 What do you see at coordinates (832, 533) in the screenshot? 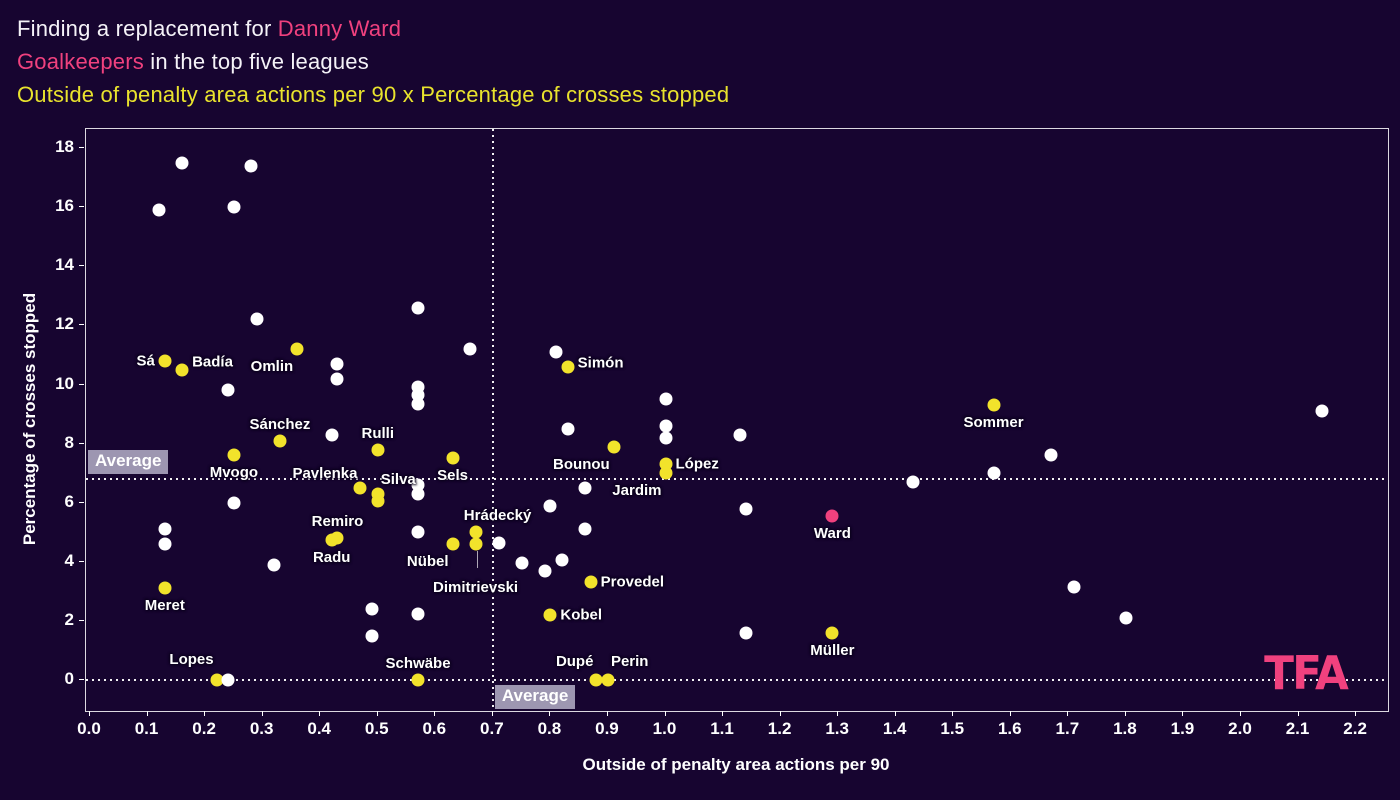
I see `point-label-Ward: Ward` at bounding box center [832, 533].